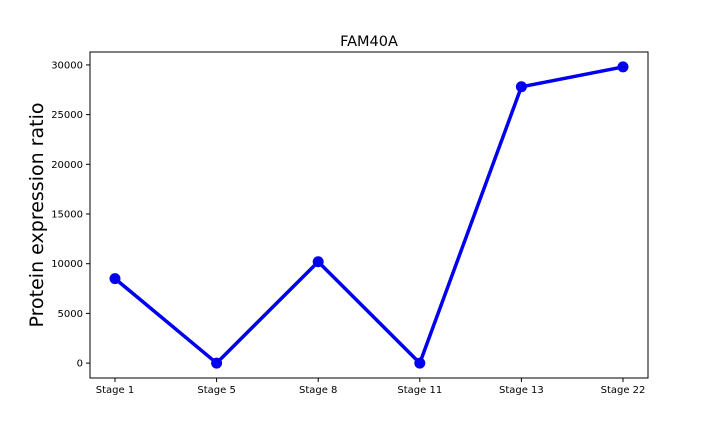  What do you see at coordinates (216, 390) in the screenshot?
I see `x-tick-label: Stage 5` at bounding box center [216, 390].